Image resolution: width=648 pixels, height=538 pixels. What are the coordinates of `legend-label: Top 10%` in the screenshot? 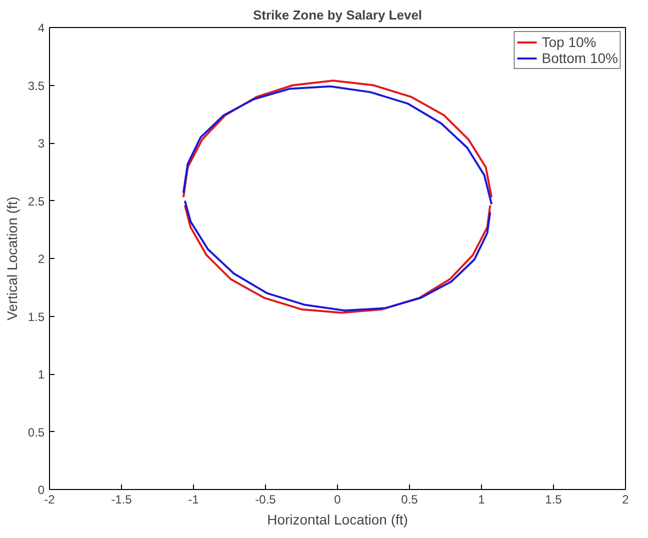 It's located at (569, 42).